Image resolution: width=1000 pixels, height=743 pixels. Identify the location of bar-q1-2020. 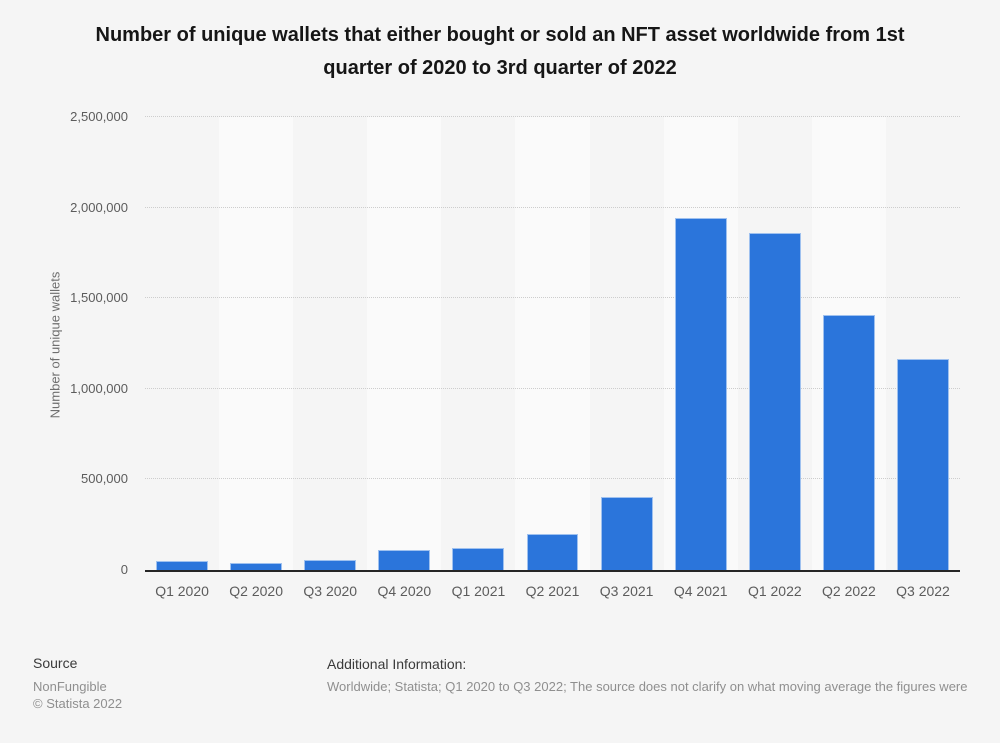
(182, 565).